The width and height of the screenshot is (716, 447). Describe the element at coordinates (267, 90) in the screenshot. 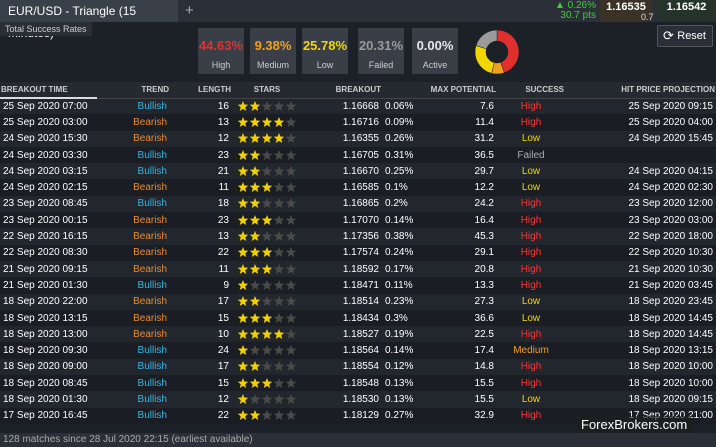

I see `column-header: STARS` at that location.